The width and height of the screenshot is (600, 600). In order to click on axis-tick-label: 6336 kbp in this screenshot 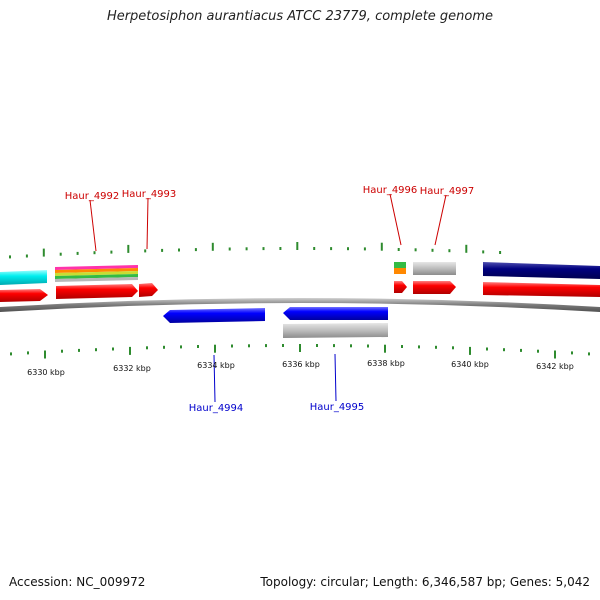, I will do `click(301, 364)`.